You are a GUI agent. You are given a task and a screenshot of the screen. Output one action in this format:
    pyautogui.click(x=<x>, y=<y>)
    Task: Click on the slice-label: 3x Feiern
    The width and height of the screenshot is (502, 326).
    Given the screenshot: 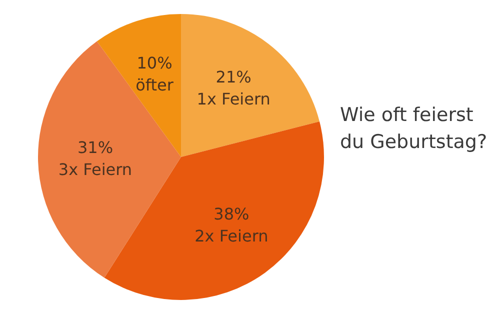 What is the action you would take?
    pyautogui.click(x=95, y=169)
    